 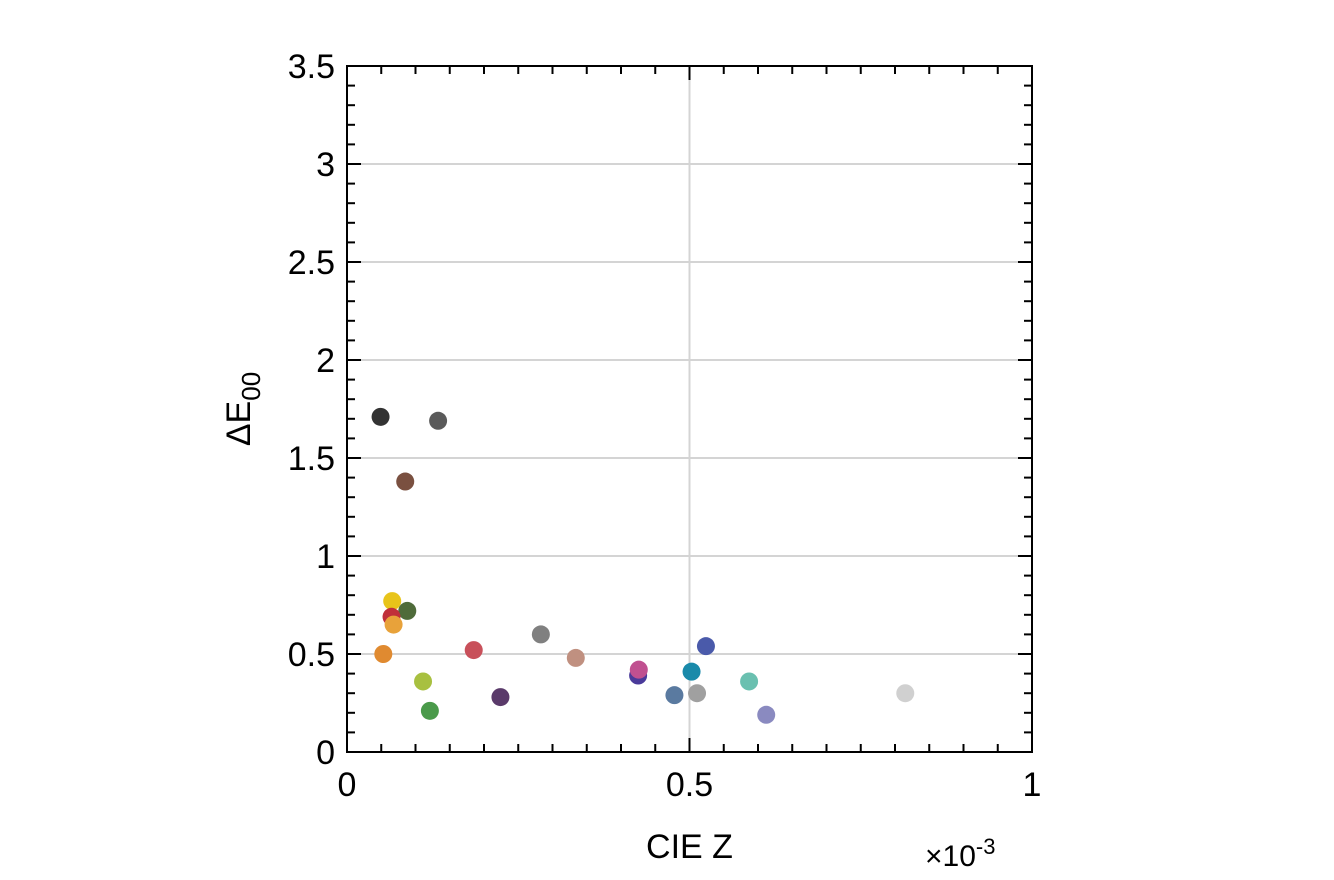 What do you see at coordinates (643, 565) in the screenshot?
I see `data-points` at bounding box center [643, 565].